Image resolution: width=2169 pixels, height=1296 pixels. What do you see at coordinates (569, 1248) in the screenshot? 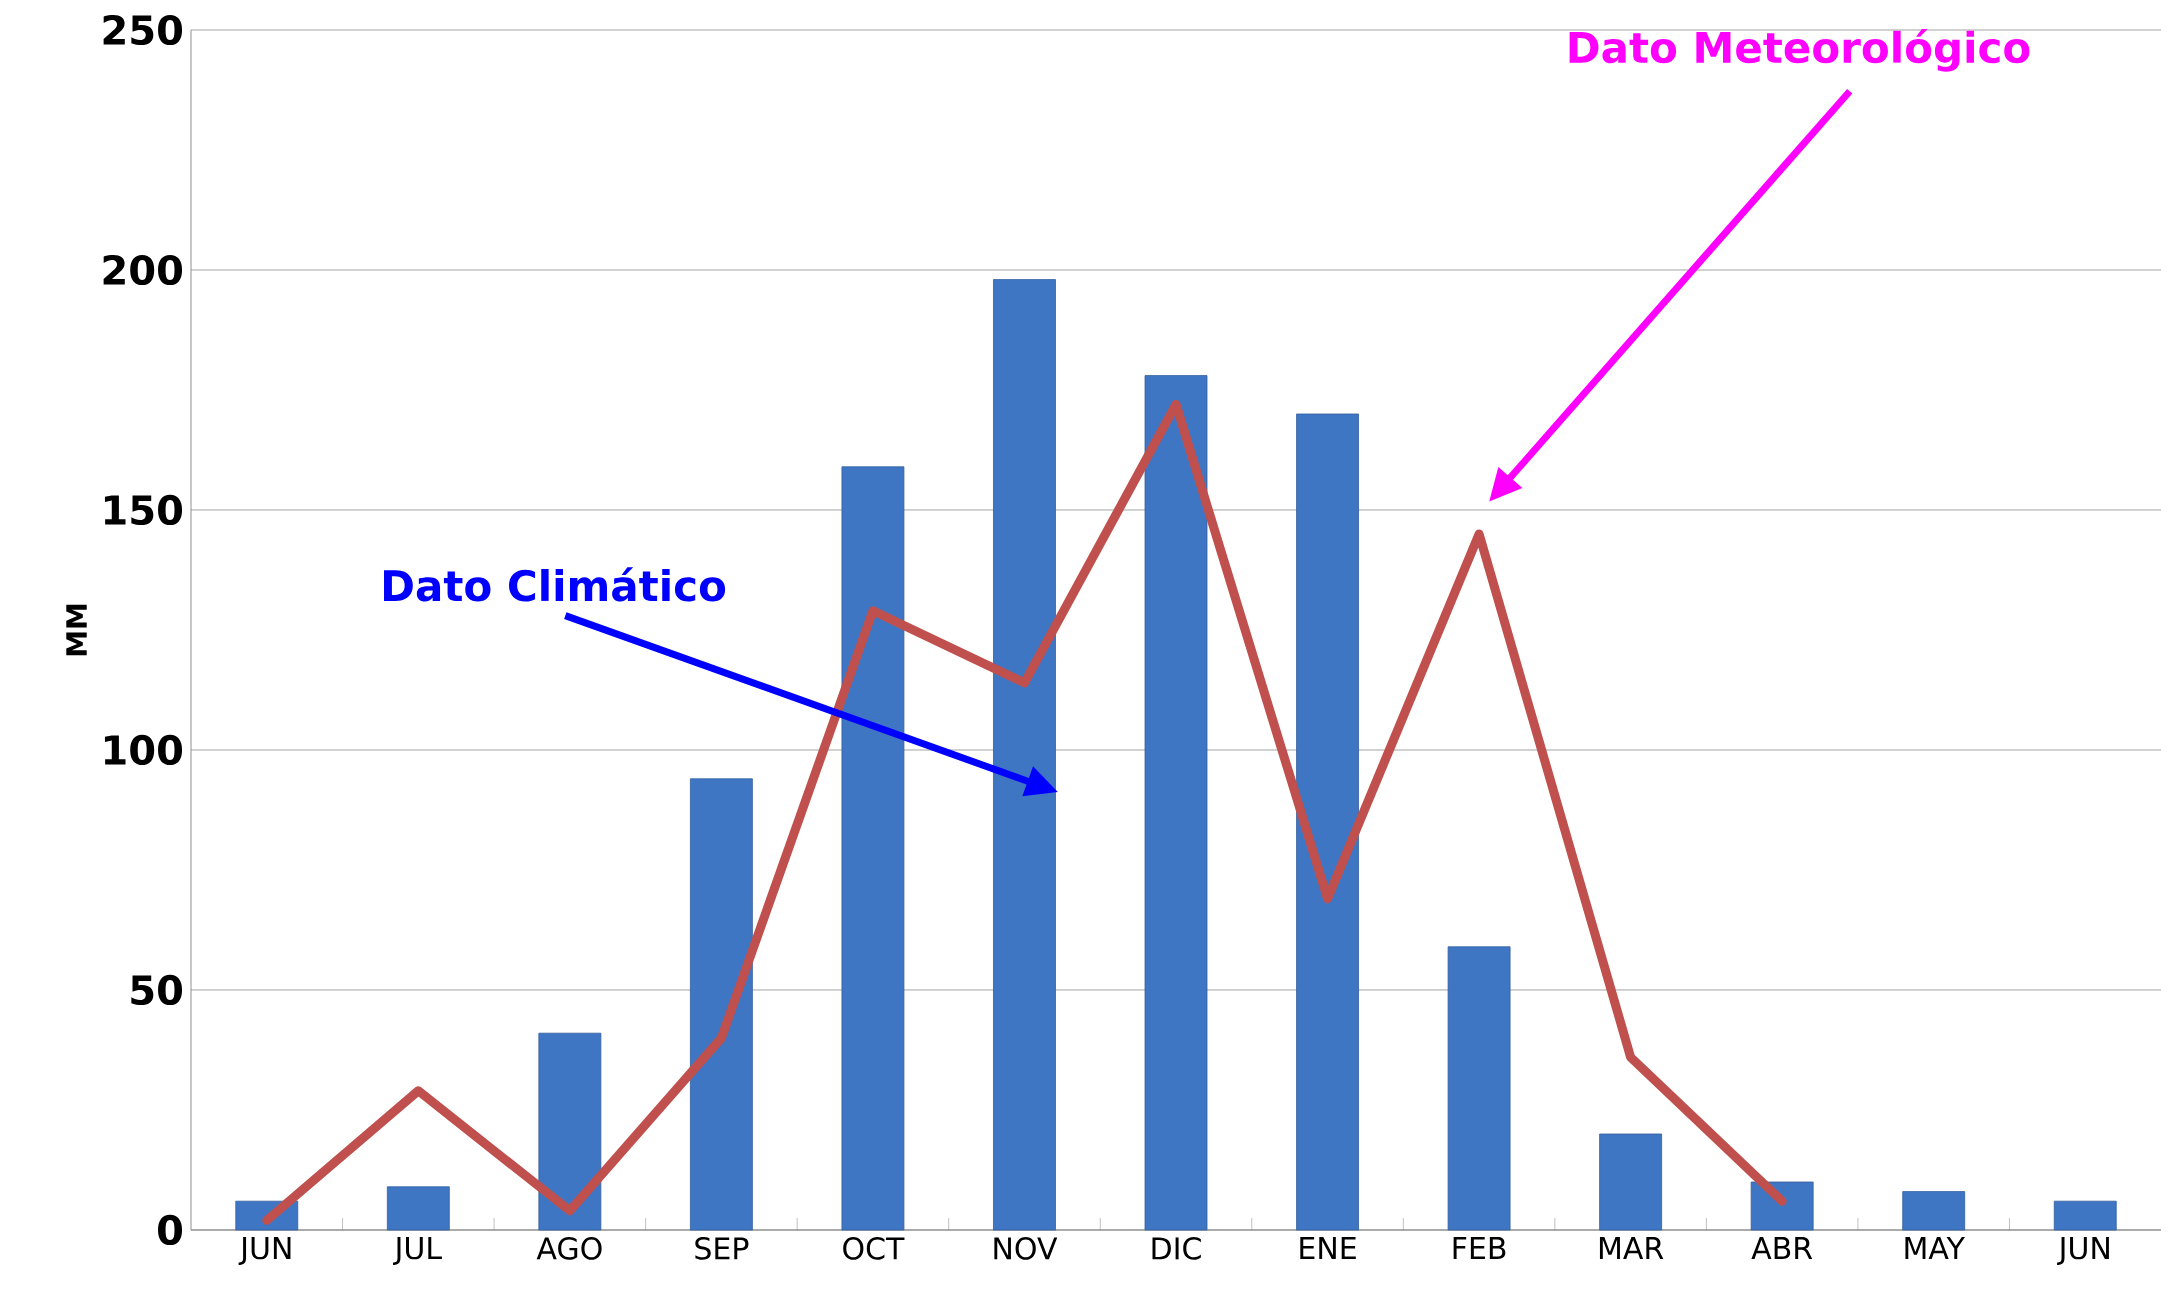
I see `x-tick-label: AGO` at bounding box center [569, 1248].